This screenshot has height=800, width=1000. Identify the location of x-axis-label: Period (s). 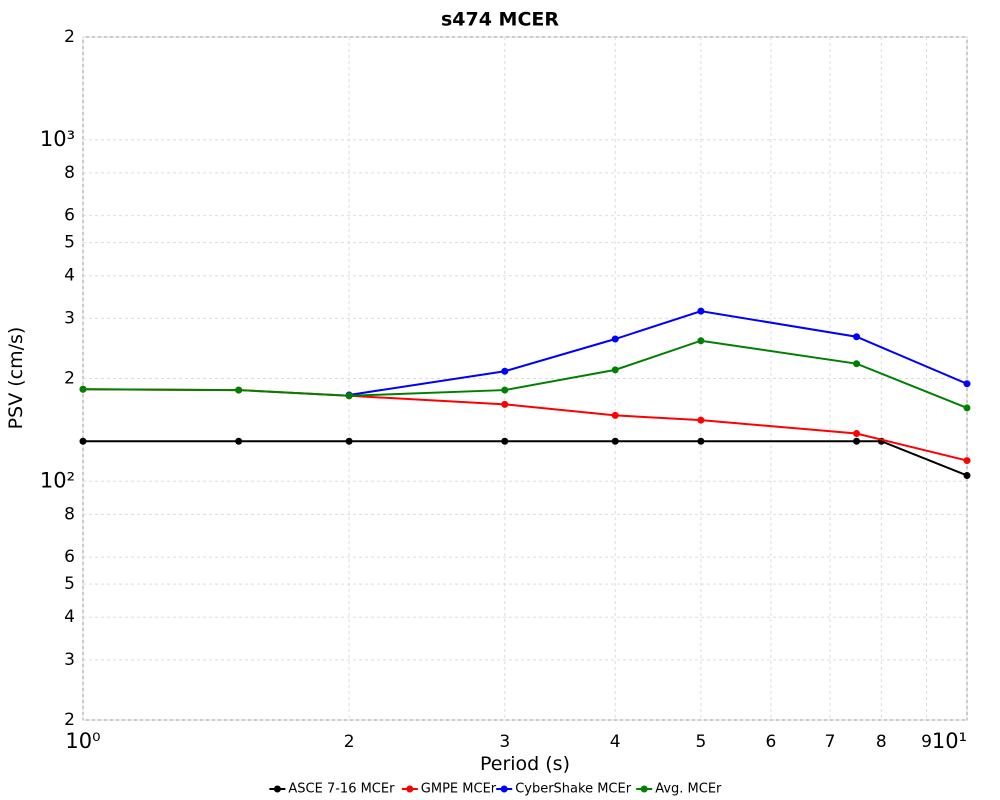
(525, 764).